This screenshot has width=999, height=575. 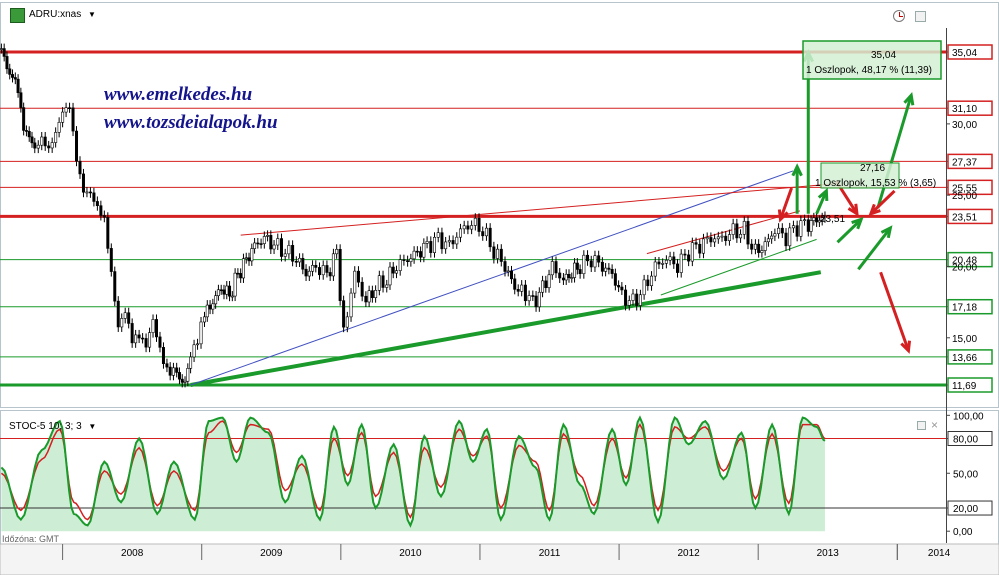 What do you see at coordinates (410, 553) in the screenshot?
I see `x-tick-label: 2010` at bounding box center [410, 553].